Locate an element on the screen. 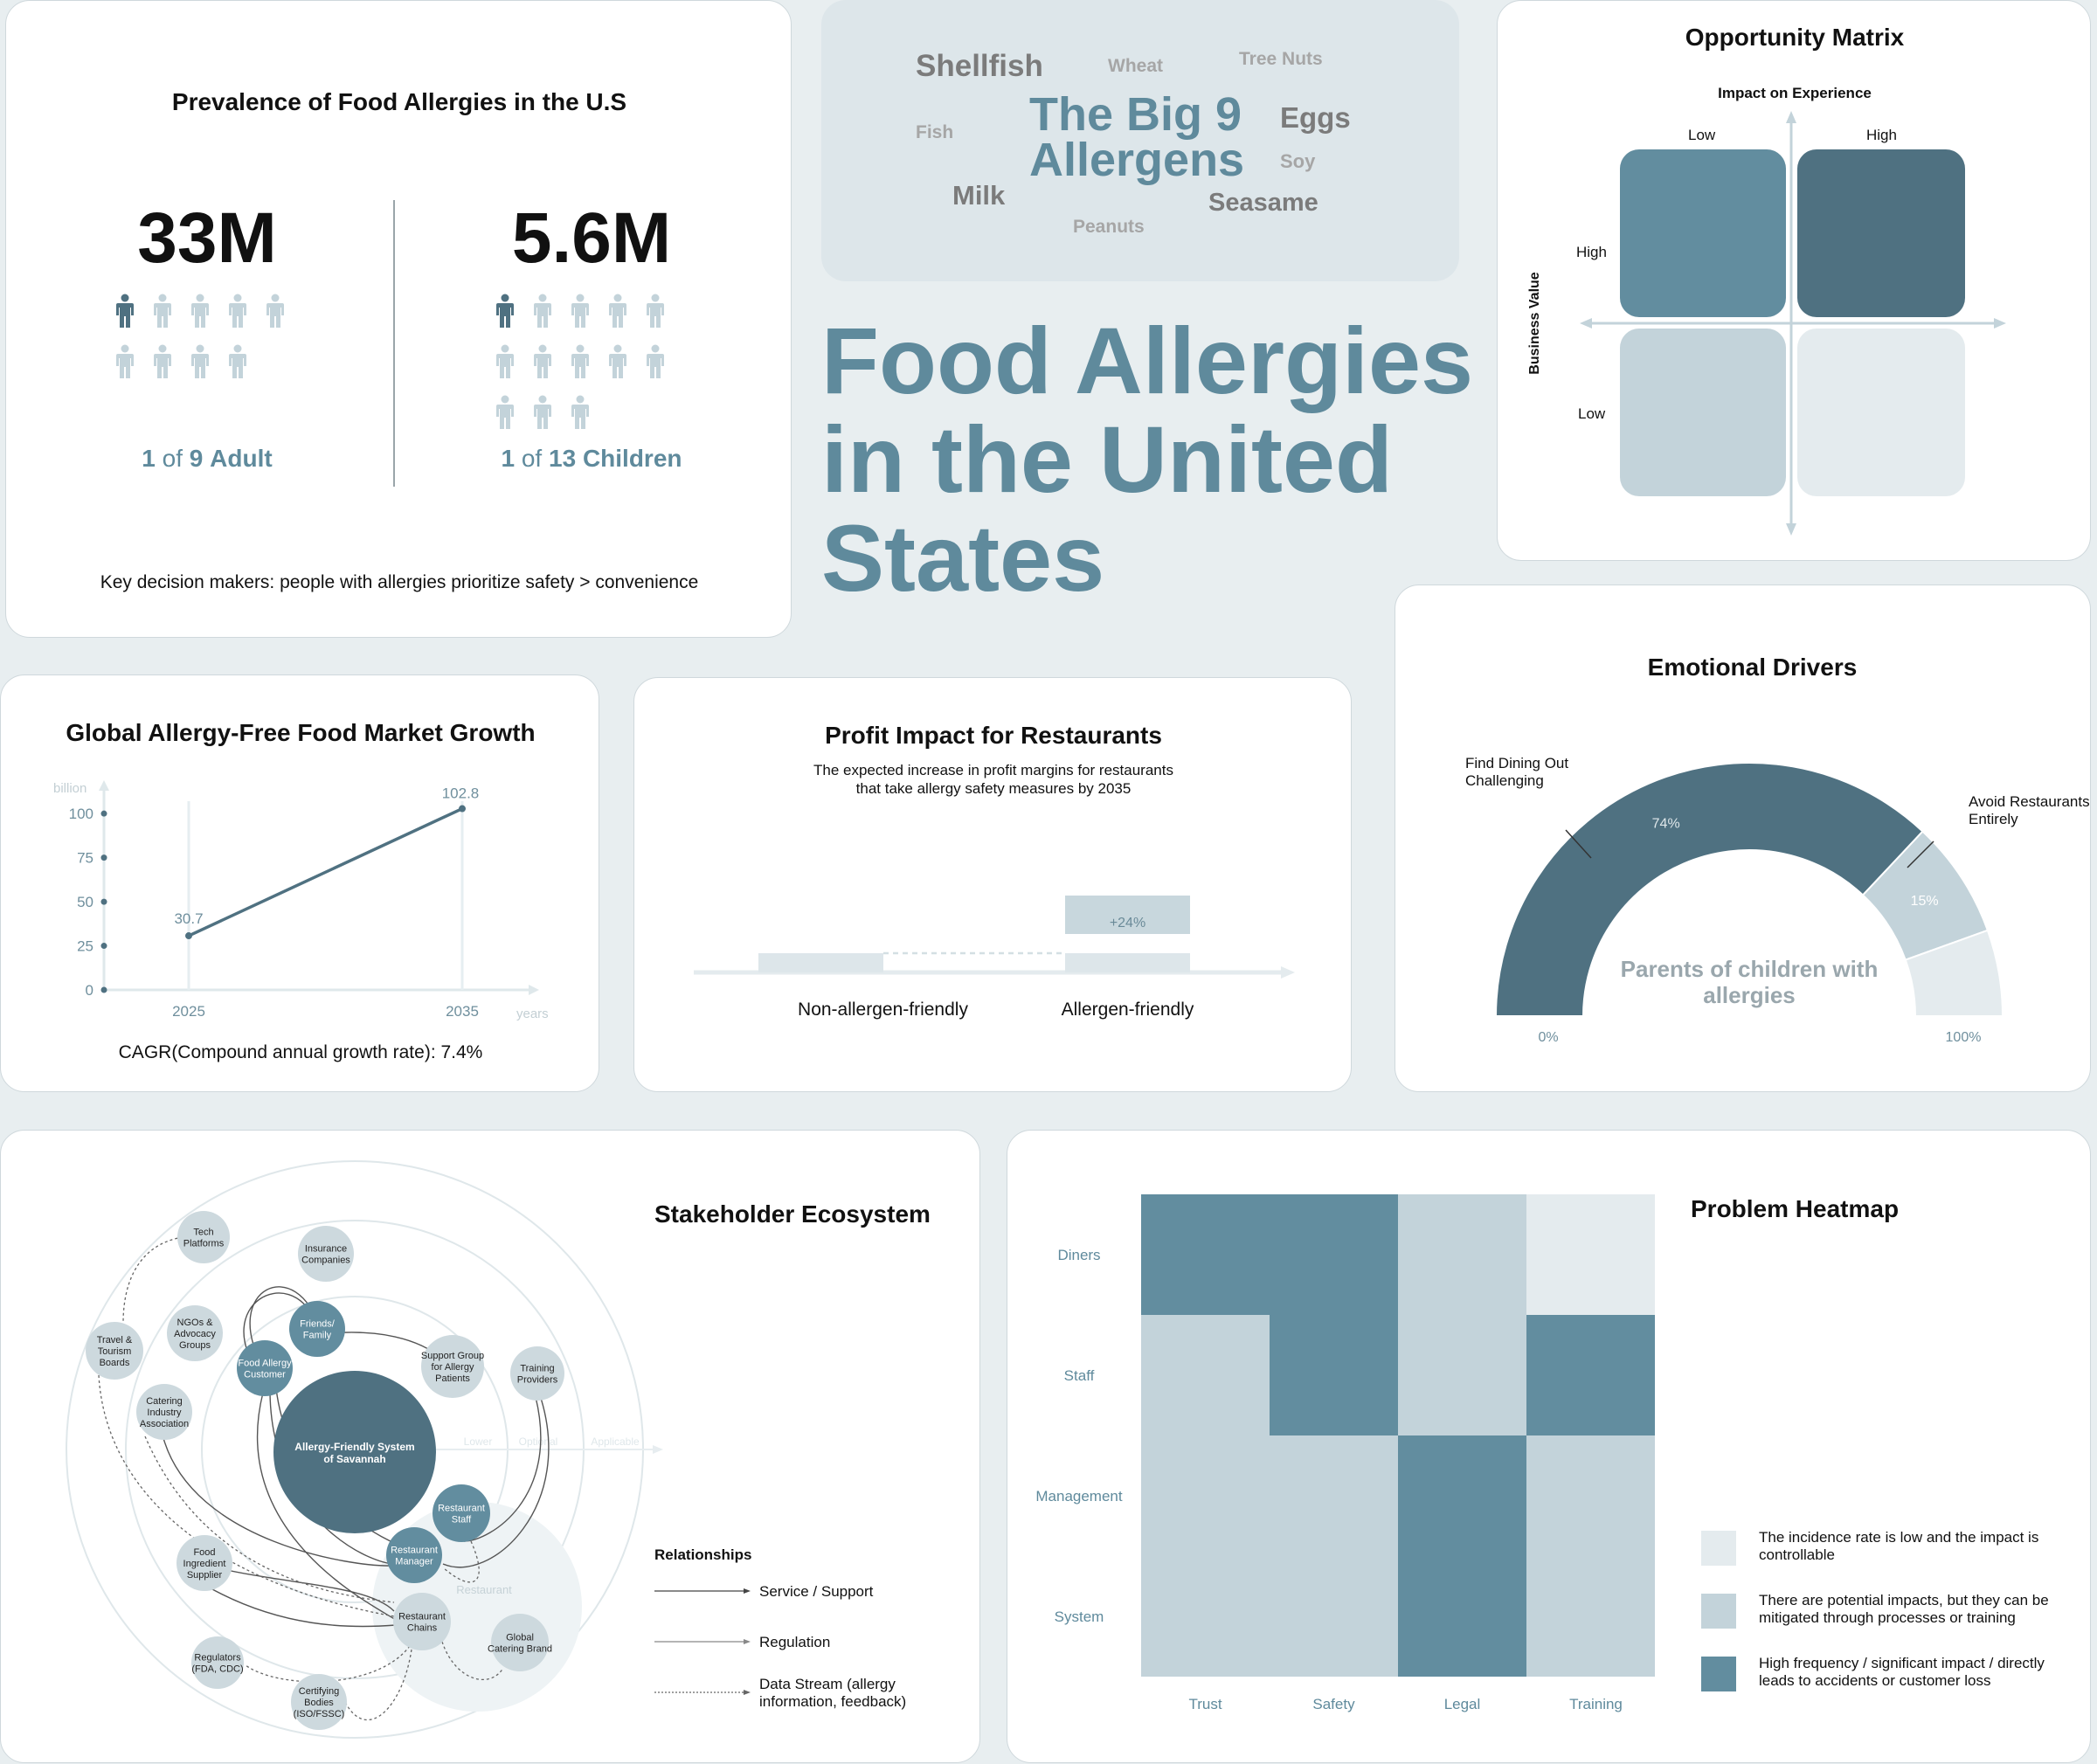 The width and height of the screenshot is (2097, 1764). emotional-slice is located at coordinates (1954, 973).